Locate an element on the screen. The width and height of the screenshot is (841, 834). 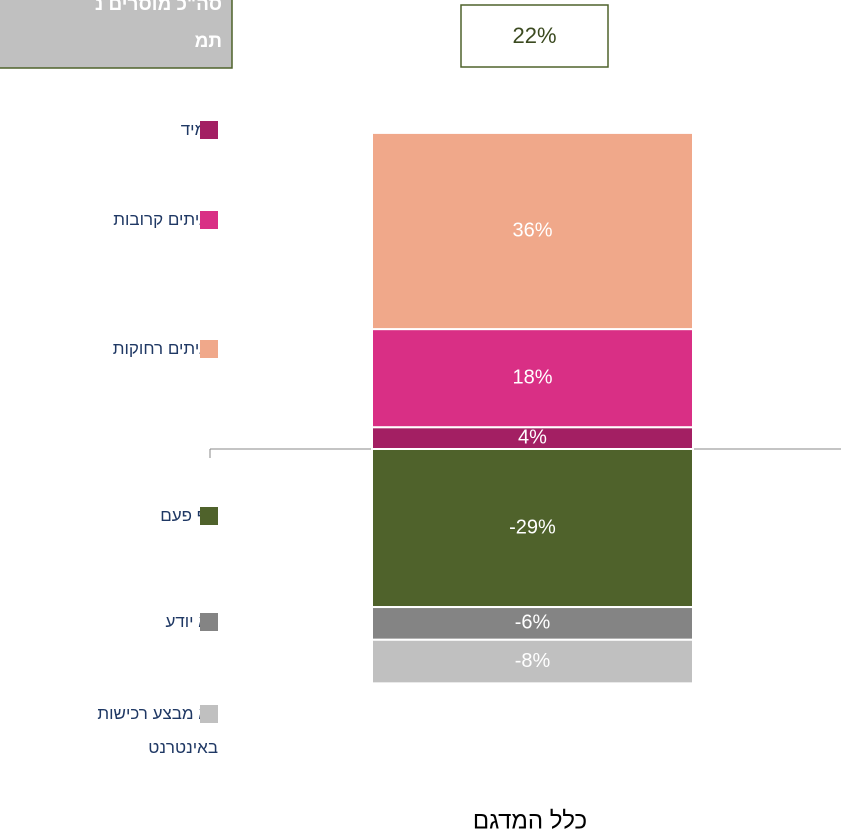
title-line: סה"כ מוסרים נ is located at coordinates (158, 7).